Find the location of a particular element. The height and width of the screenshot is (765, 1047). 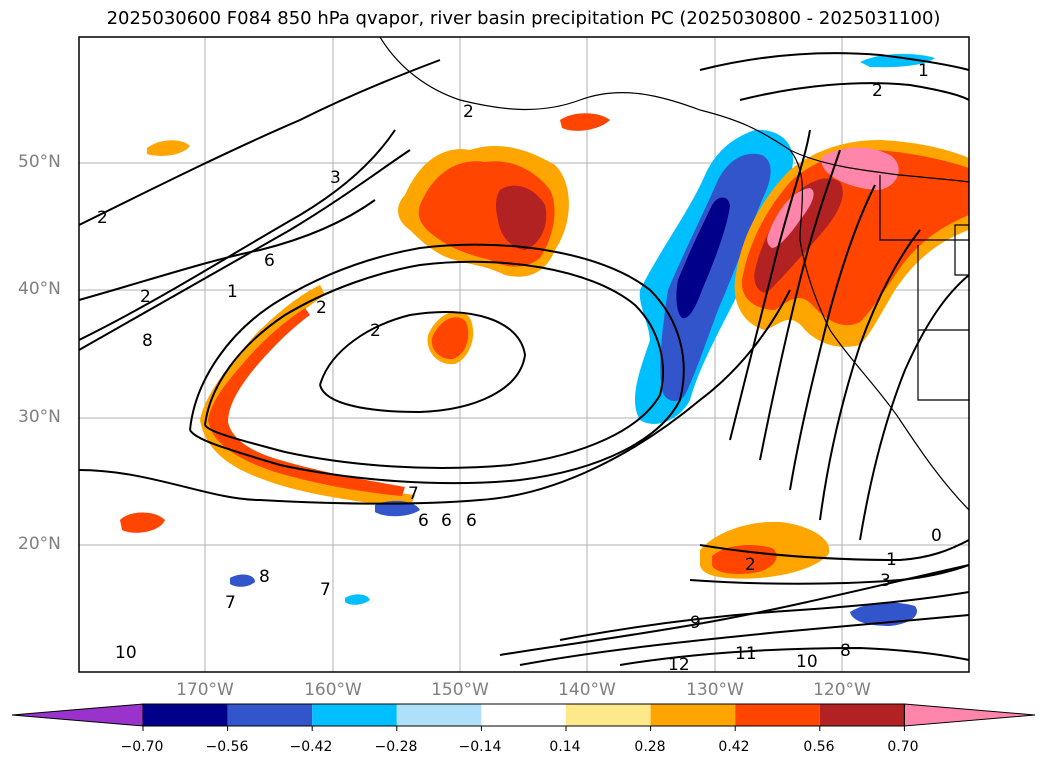

colorbar is located at coordinates (523, 717).